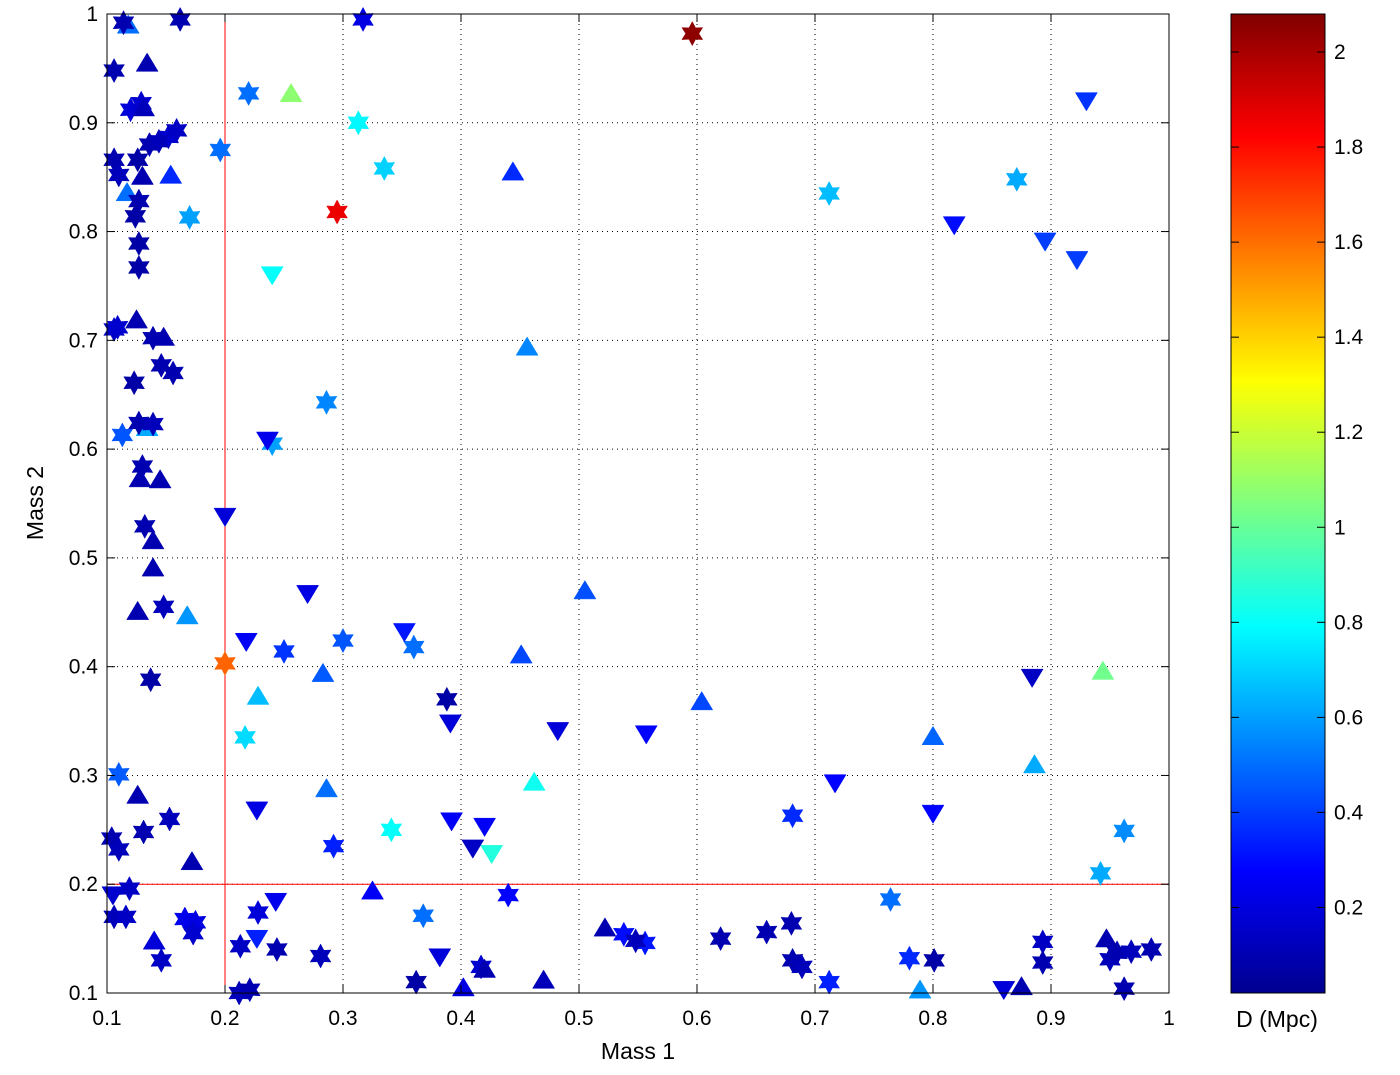 This screenshot has width=1400, height=1075. I want to click on y-tick-label: 1, so click(92, 14).